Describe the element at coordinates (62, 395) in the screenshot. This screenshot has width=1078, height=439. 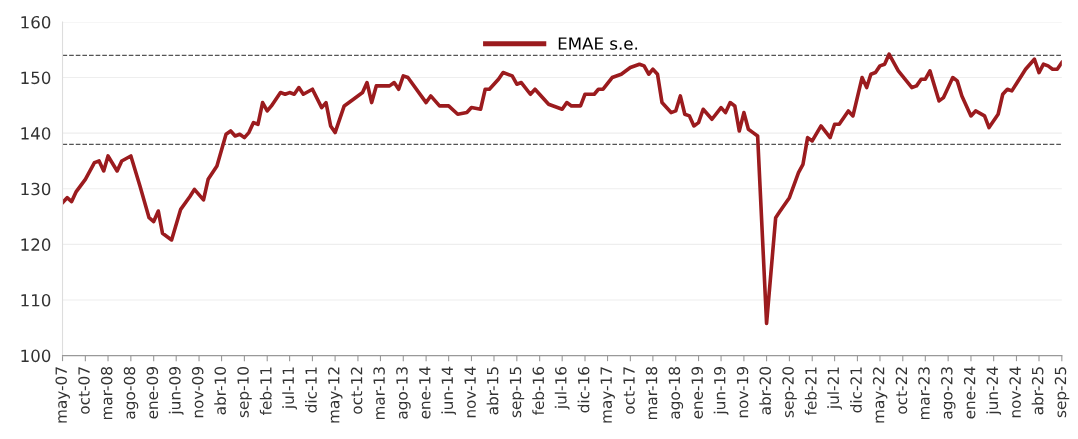
I see `x-tick-label: may-07` at that location.